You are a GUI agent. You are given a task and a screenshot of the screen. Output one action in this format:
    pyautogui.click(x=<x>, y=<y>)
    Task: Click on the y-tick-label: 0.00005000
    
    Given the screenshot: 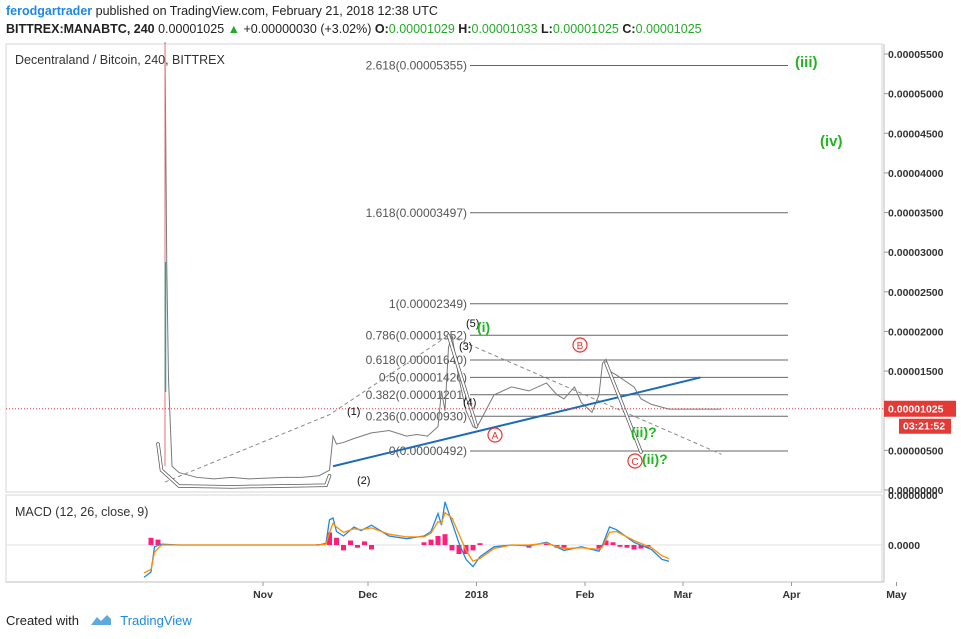 What is the action you would take?
    pyautogui.click(x=916, y=95)
    